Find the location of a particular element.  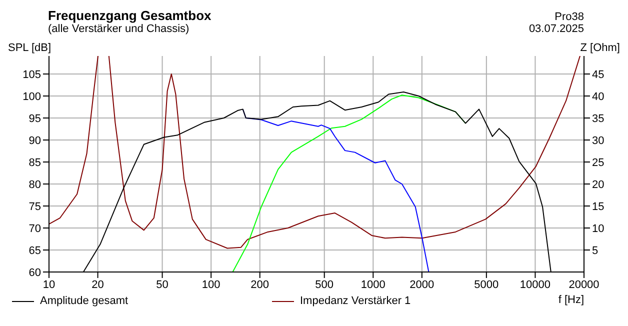

y-axis-title: SPL [dB] is located at coordinates (30, 48).